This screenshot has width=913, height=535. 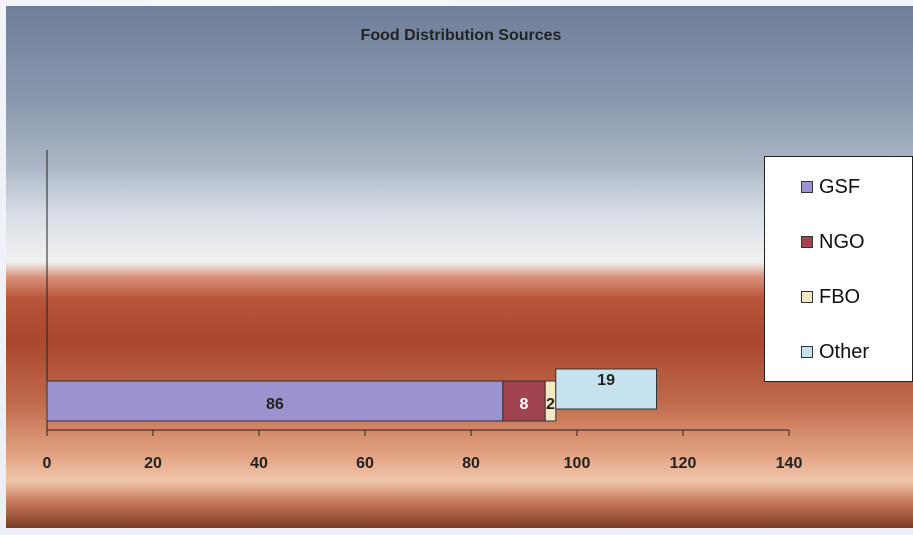 What do you see at coordinates (577, 463) in the screenshot?
I see `x-tick-label: 100` at bounding box center [577, 463].